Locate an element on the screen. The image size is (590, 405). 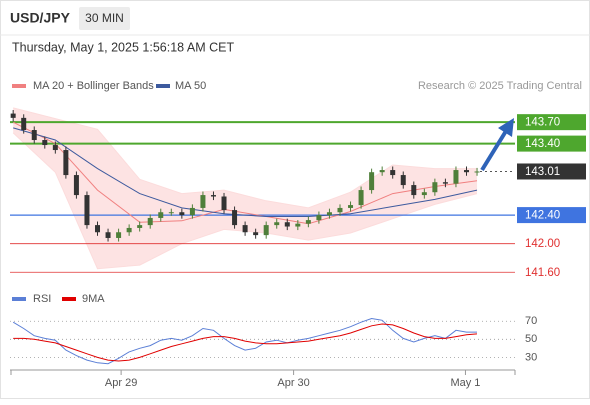
timestamp: Thursday, May 1, 2025 1:56:18 AM CET is located at coordinates (123, 47).